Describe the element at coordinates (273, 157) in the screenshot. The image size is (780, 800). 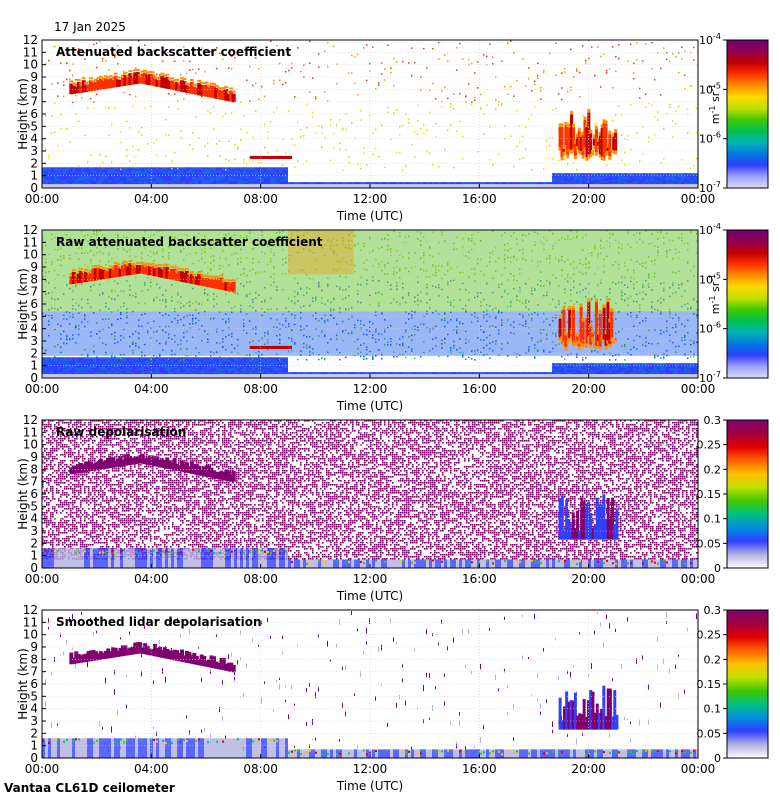
I see `cloud-low` at that location.